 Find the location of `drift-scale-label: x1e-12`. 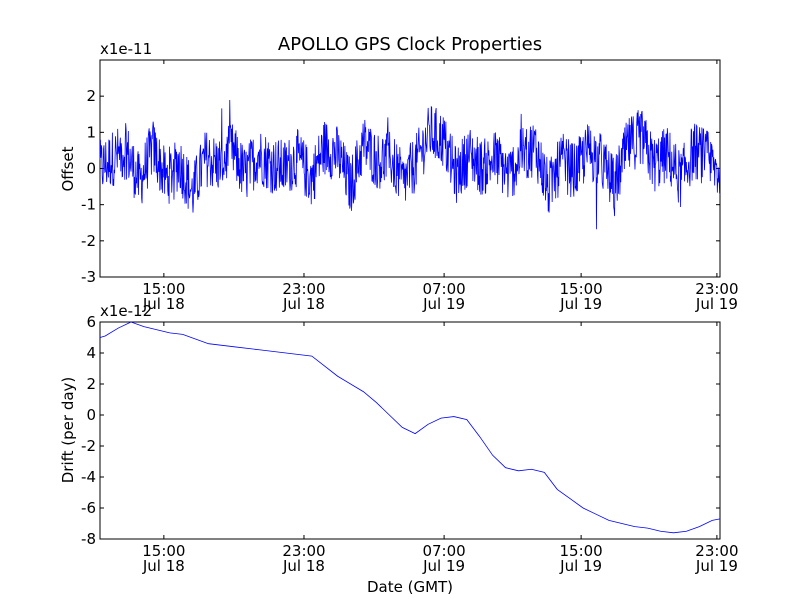

drift-scale-label: x1e-12 is located at coordinates (126, 311).